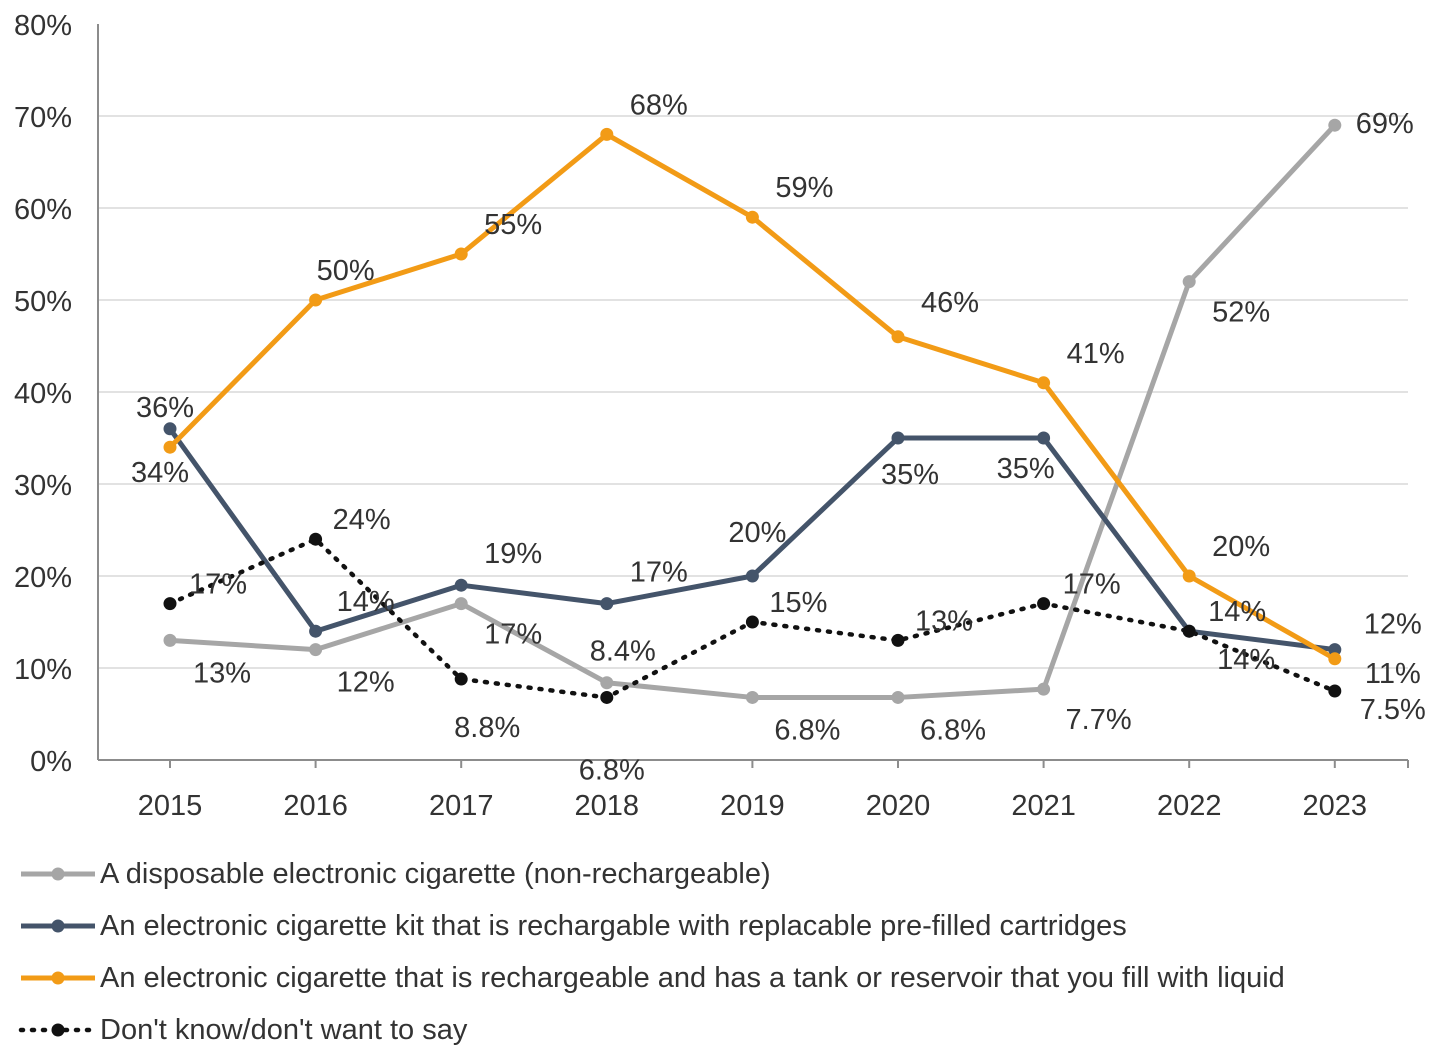 The width and height of the screenshot is (1440, 1056). Describe the element at coordinates (43, 118) in the screenshot. I see `y-tick-label: 70%` at that location.